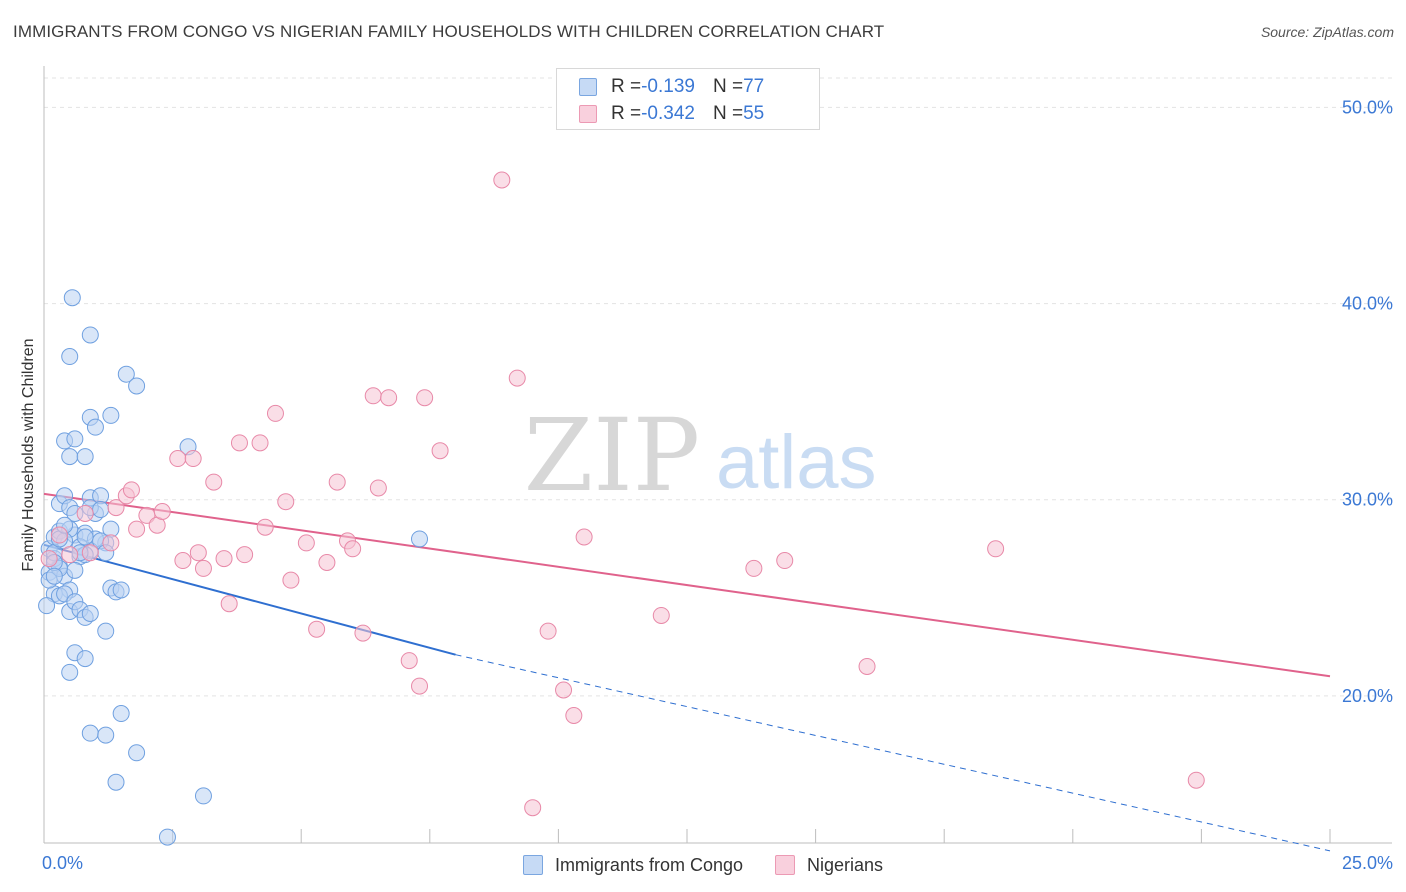  Describe the element at coordinates (668, 86) in the screenshot. I see `legend-r-value: -0.139` at that location.